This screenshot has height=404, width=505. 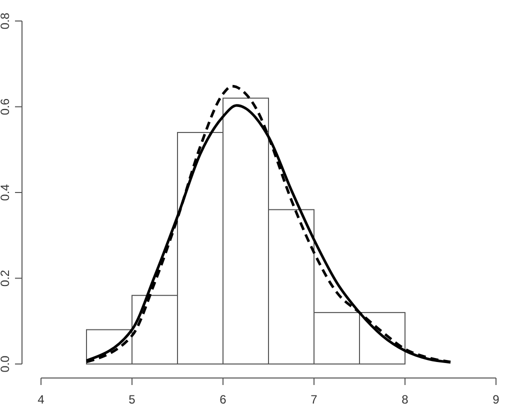 I want to click on x-tick-label: 7, so click(x=314, y=398).